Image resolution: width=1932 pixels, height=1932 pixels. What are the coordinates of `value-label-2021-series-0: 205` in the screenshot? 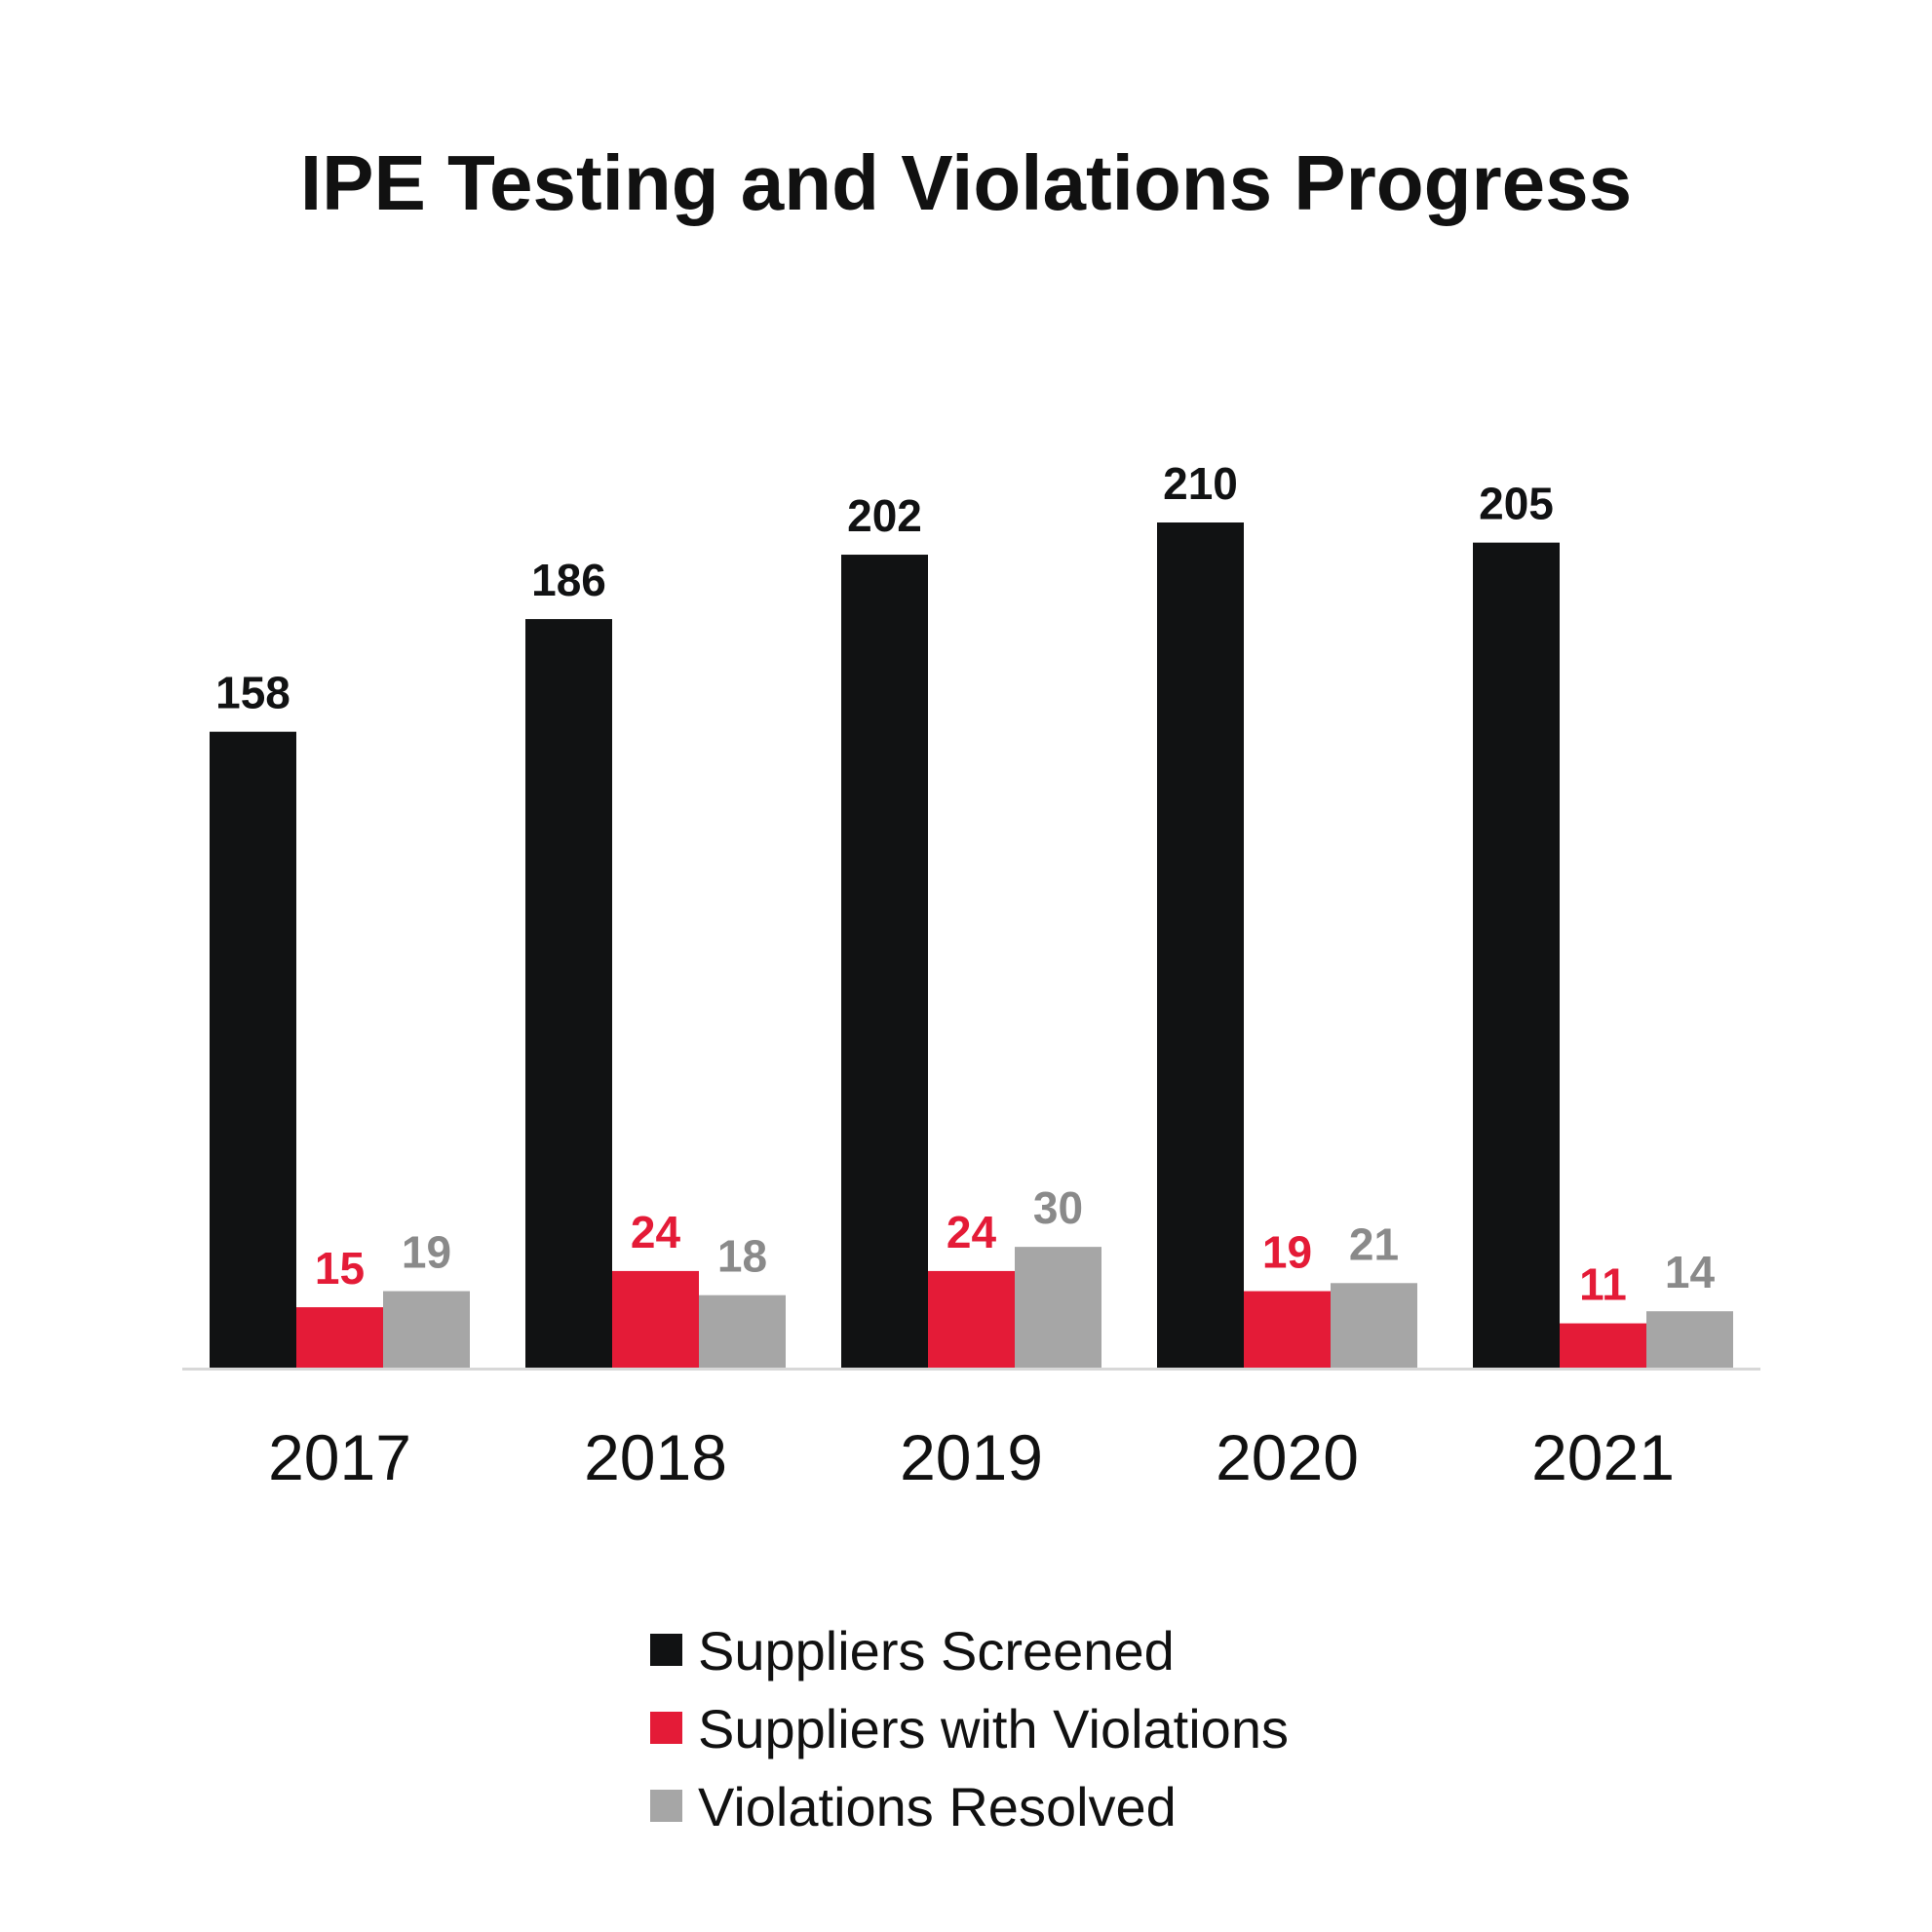 It's located at (1516, 504).